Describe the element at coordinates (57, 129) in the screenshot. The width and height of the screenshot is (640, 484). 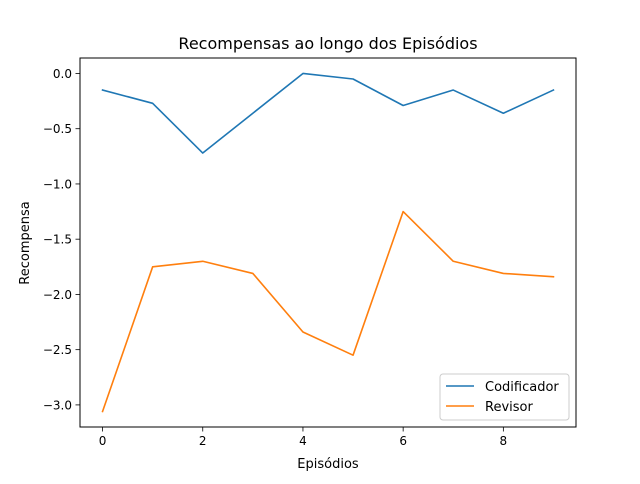
I see `y-tick-label: −0.5` at that location.